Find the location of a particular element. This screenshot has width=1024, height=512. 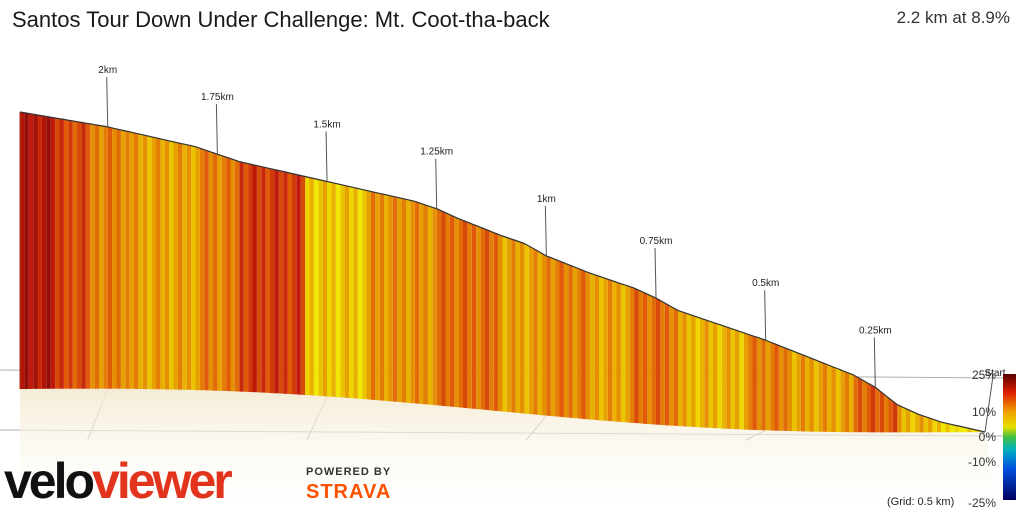

color-scale-label: -25% is located at coordinates (982, 503).